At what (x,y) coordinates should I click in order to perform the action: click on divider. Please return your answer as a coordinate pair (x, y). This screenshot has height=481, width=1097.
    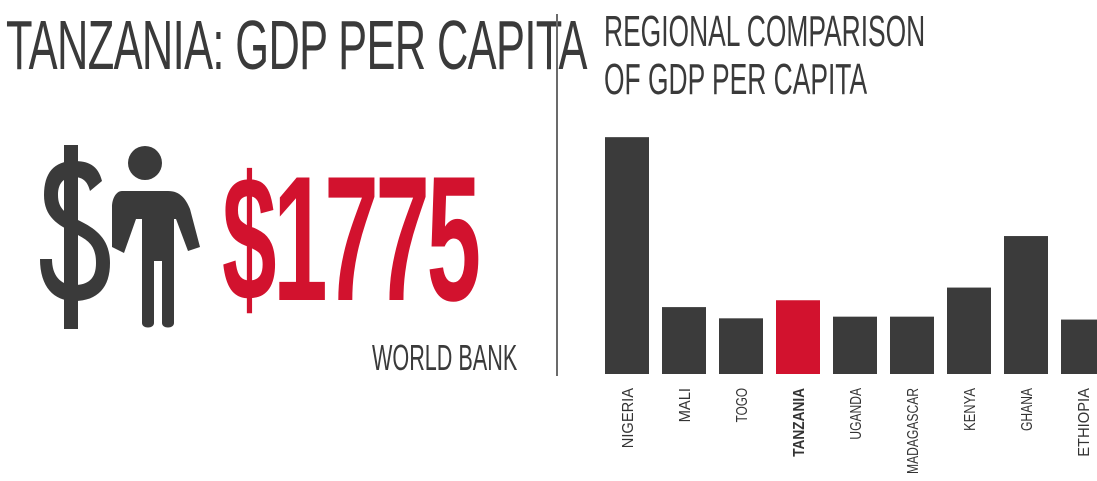
    Looking at the image, I should click on (557, 195).